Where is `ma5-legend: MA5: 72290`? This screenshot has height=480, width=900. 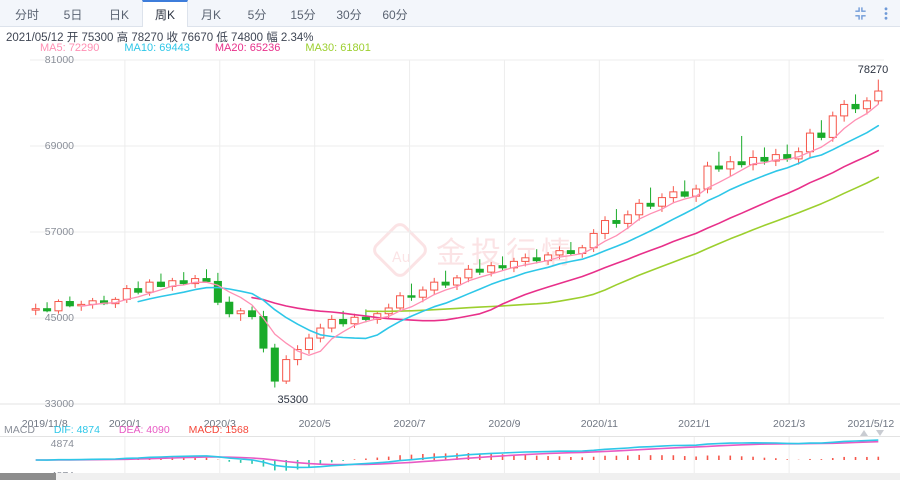
ma5-legend: MA5: 72290 is located at coordinates (70, 48).